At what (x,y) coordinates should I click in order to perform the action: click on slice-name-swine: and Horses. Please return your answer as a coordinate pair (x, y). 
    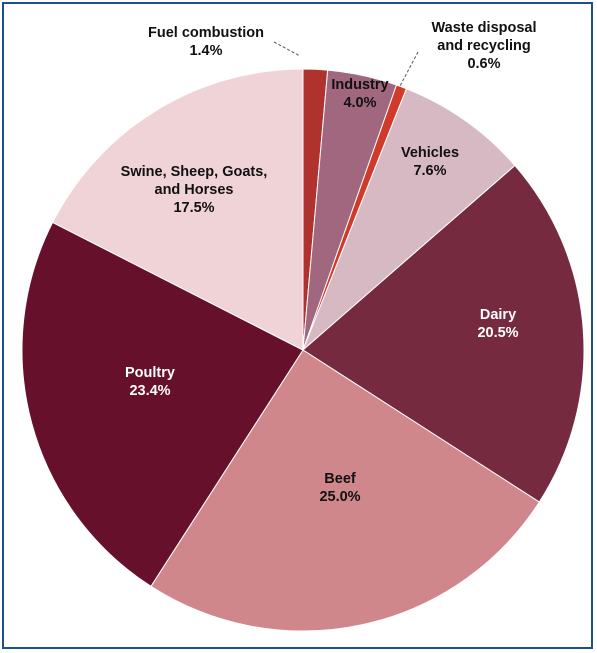
    Looking at the image, I should click on (194, 190).